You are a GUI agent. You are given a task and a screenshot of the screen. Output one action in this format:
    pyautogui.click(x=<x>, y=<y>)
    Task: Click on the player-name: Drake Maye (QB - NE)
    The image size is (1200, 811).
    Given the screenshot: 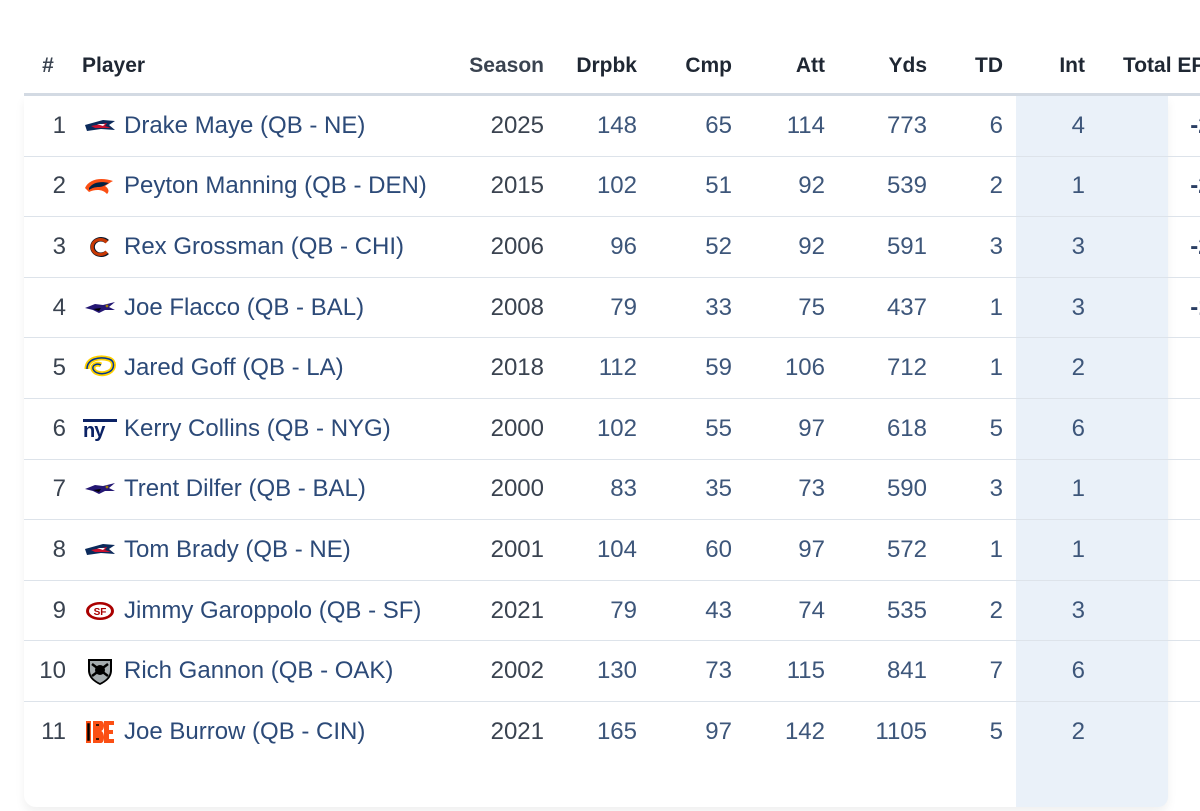 What is the action you would take?
    pyautogui.click(x=245, y=125)
    